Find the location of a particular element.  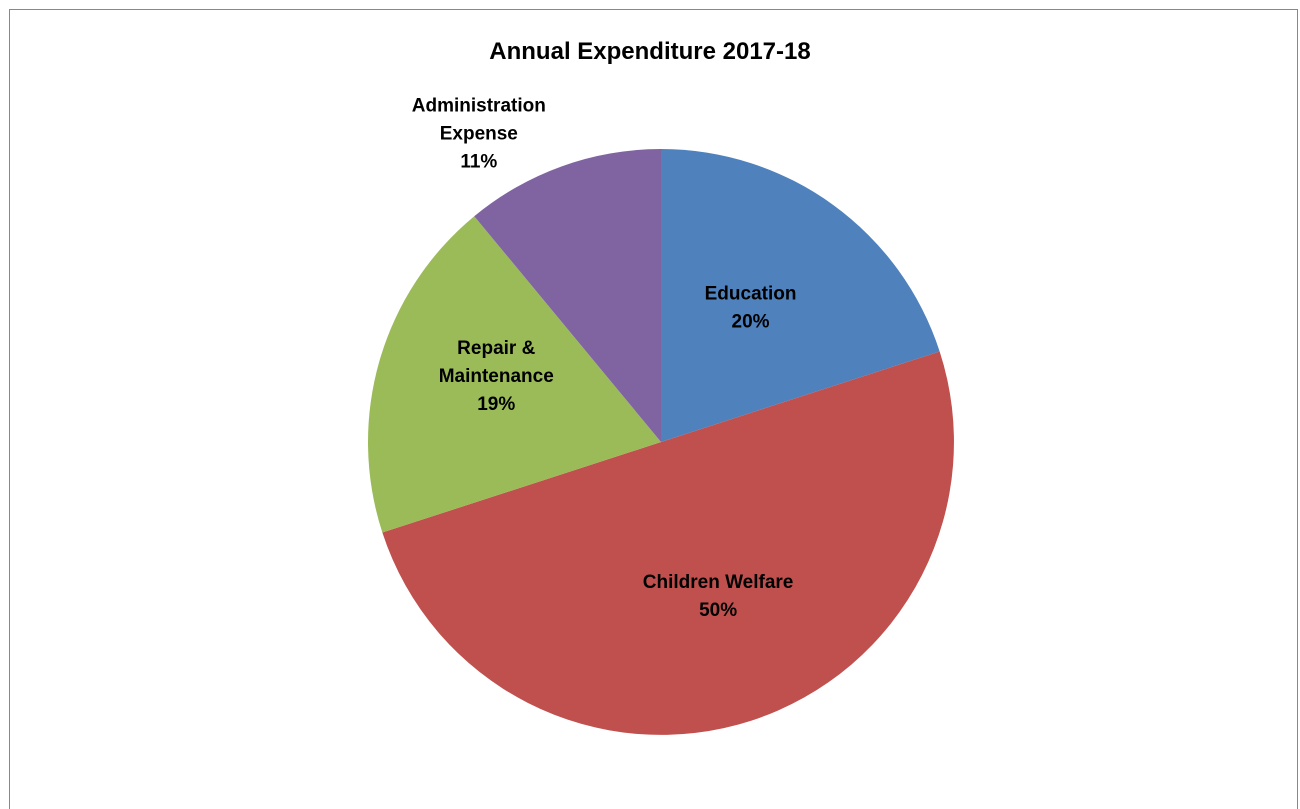

pie-slice-repair-maintenance is located at coordinates (514, 374).